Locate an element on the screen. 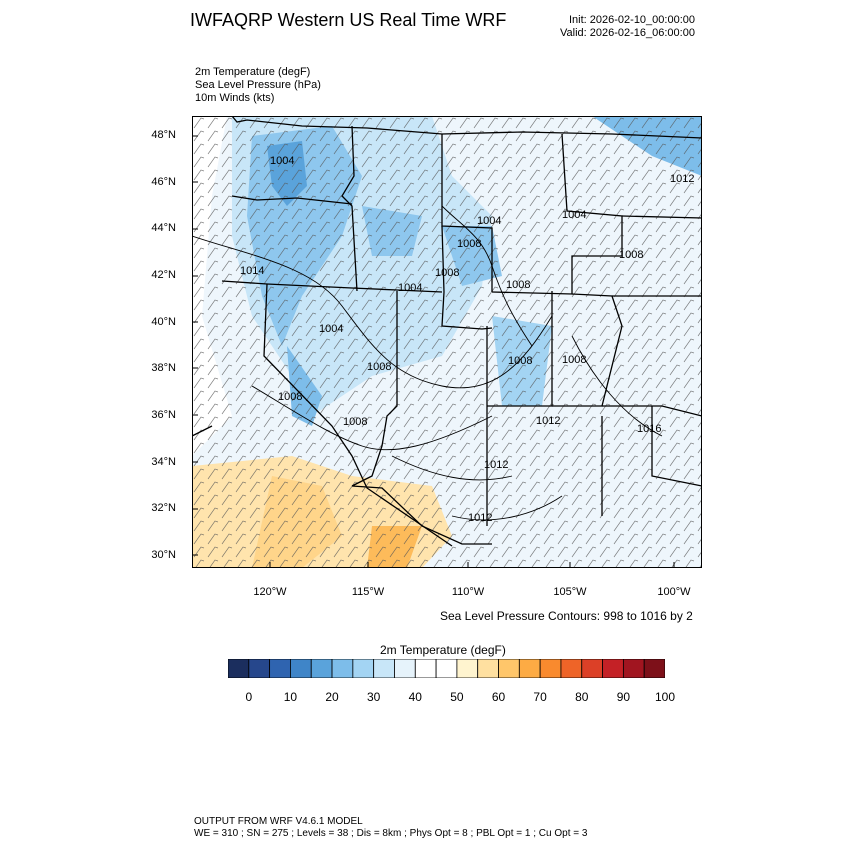 Image resolution: width=850 pixels, height=850 pixels. lon-label: 100°W is located at coordinates (674, 592).